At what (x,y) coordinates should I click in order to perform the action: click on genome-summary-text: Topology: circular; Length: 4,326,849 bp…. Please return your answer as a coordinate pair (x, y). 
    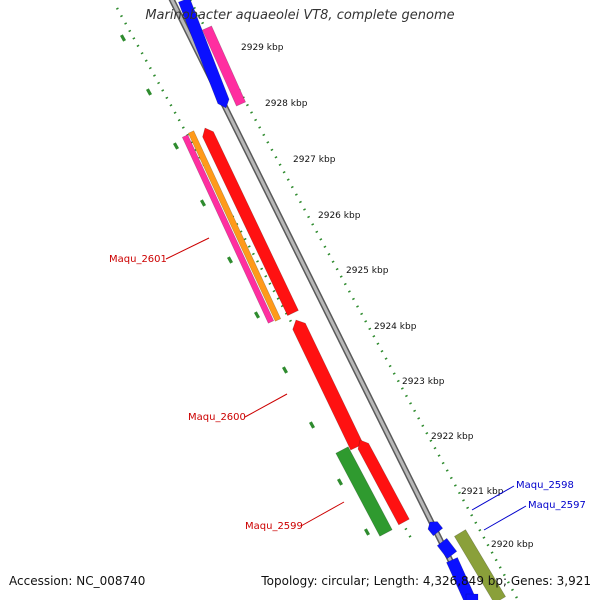
    Looking at the image, I should click on (426, 581).